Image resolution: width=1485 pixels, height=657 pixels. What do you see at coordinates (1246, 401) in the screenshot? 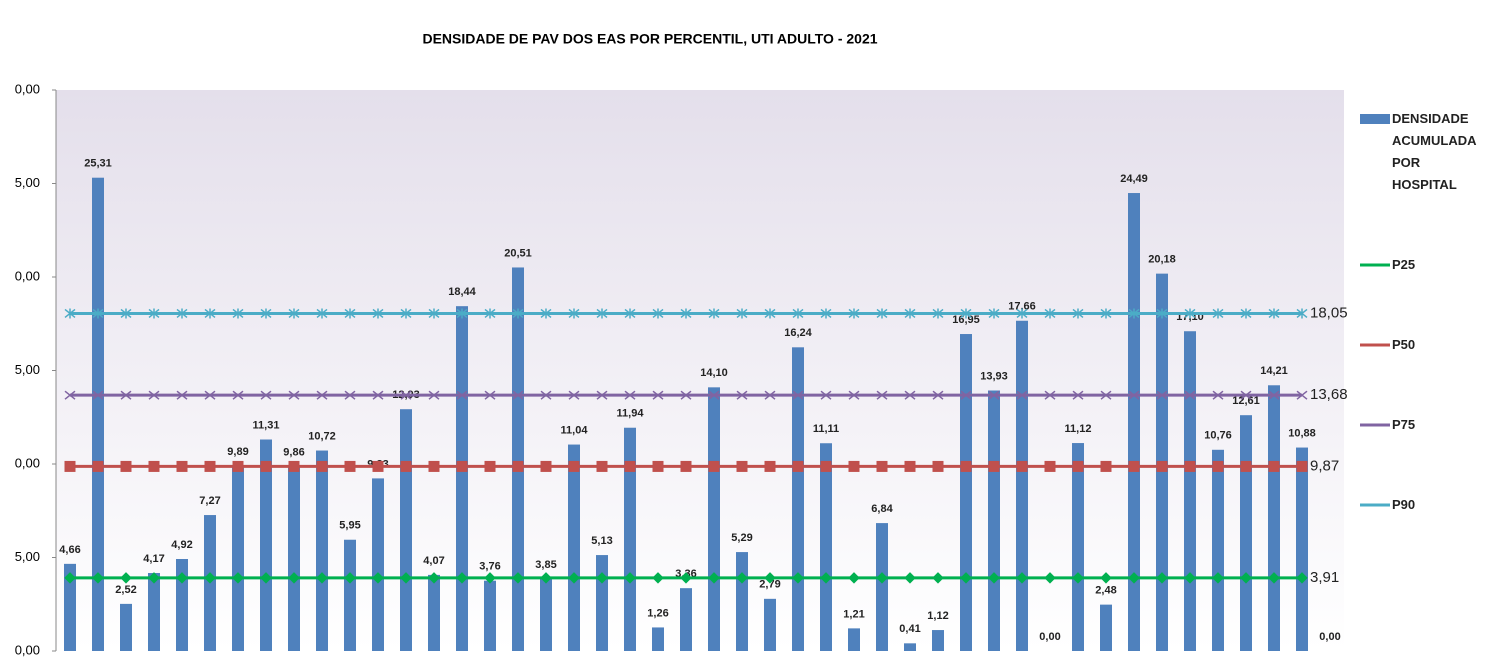
I see `data-label: 12,61` at bounding box center [1246, 401].